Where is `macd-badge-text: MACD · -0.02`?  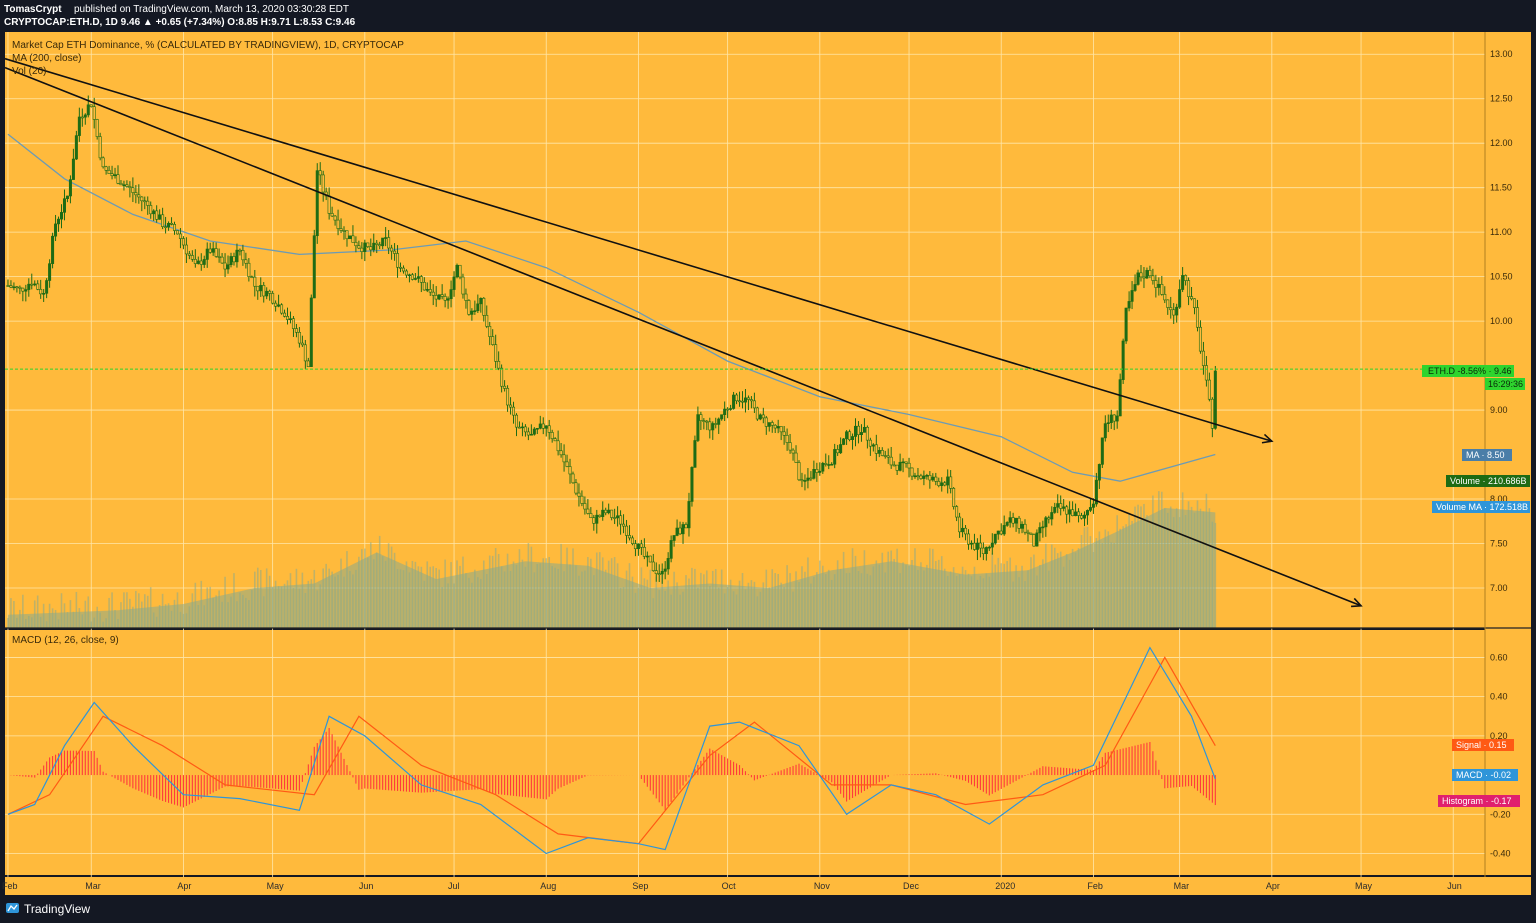
macd-badge-text: MACD · -0.02 is located at coordinates (1483, 775).